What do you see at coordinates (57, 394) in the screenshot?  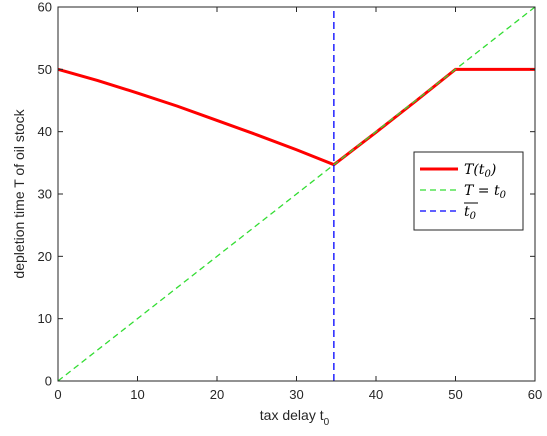 I see `x-tick-label: 0` at bounding box center [57, 394].